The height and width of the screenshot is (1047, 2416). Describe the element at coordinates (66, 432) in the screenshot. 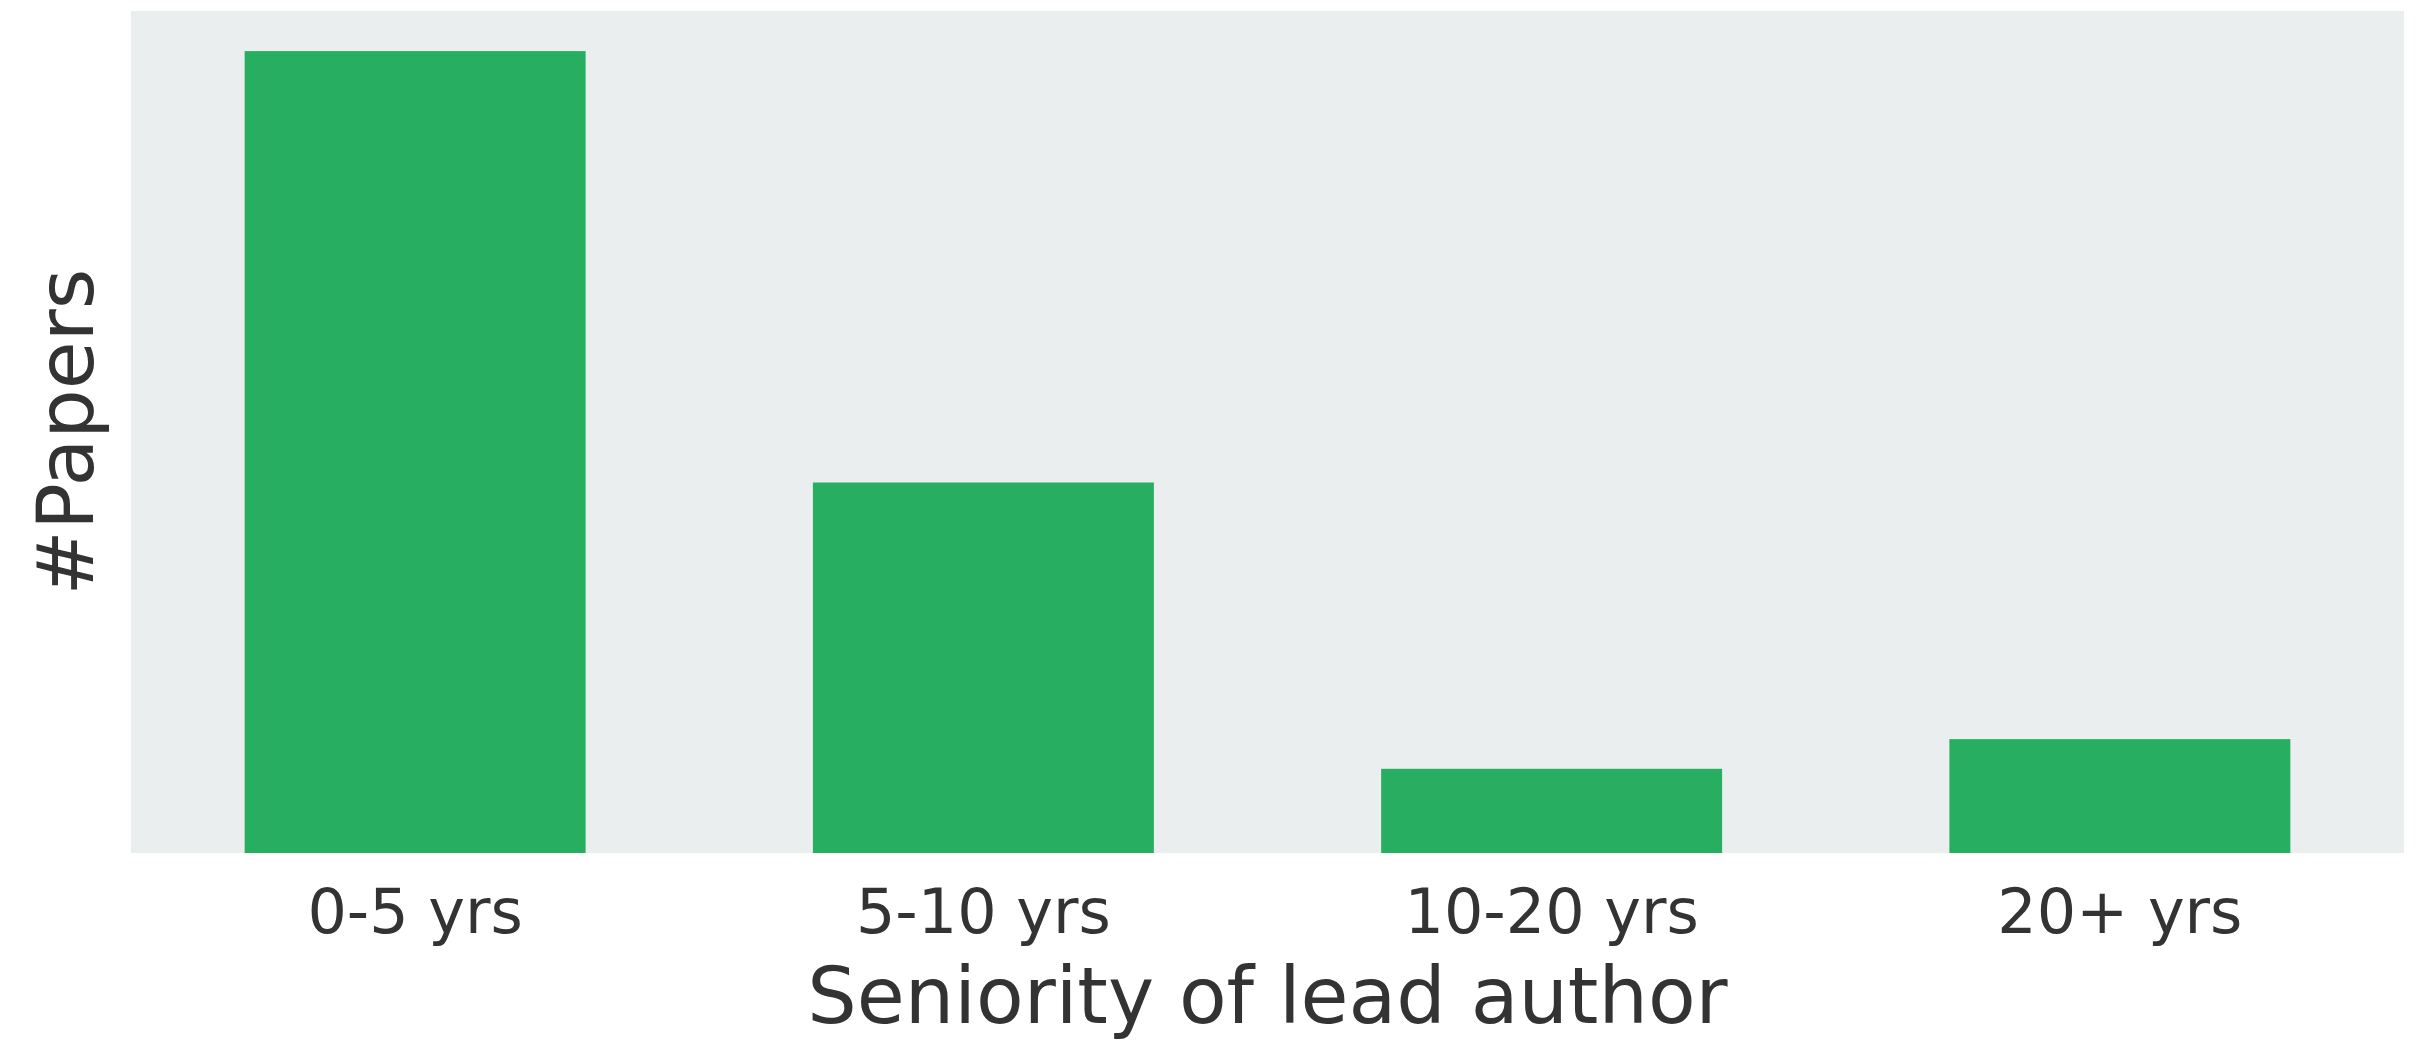

I see `y-axis-title: #Papers` at that location.